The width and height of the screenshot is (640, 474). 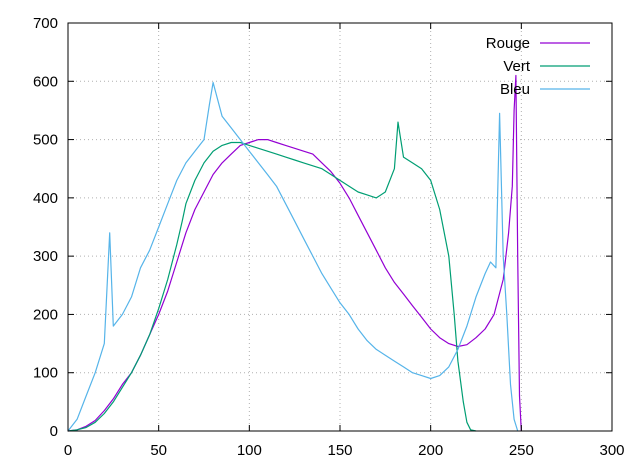 What do you see at coordinates (45, 23) in the screenshot?
I see `y-tick-label: 700` at bounding box center [45, 23].